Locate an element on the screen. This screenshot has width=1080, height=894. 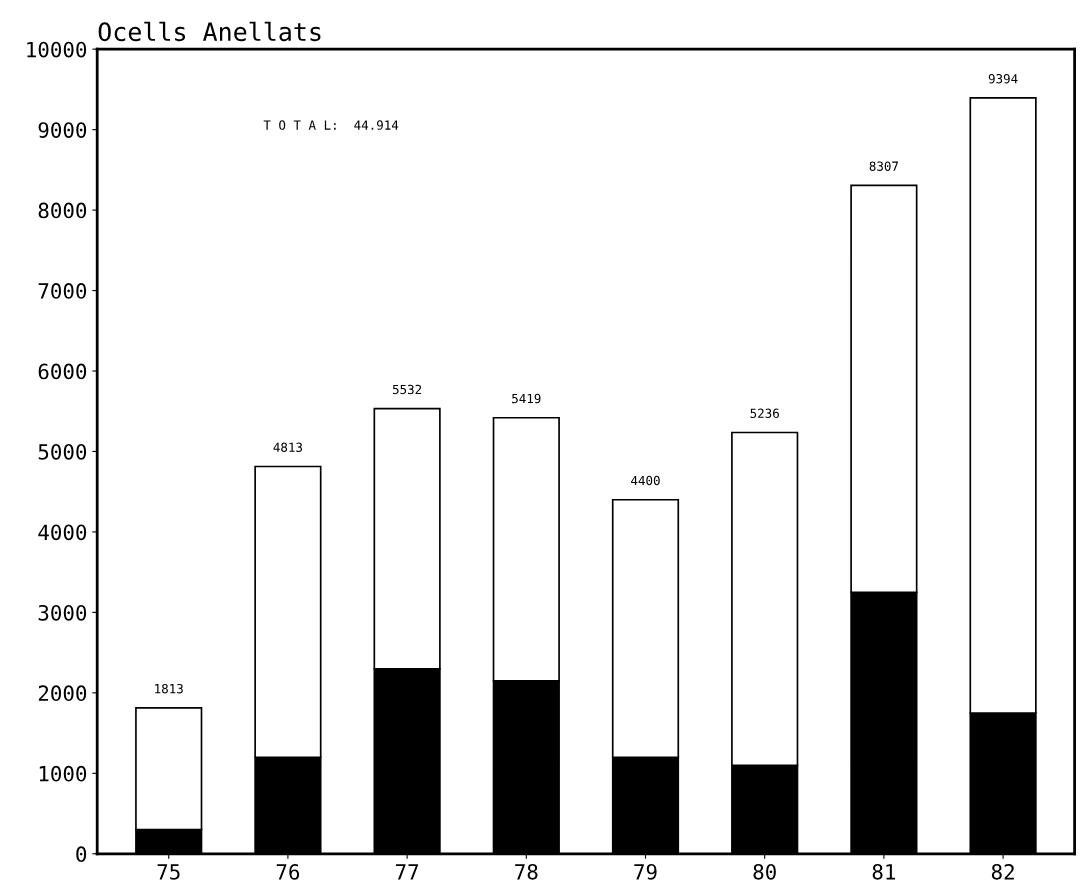
total-label: 5236 is located at coordinates (764, 413).